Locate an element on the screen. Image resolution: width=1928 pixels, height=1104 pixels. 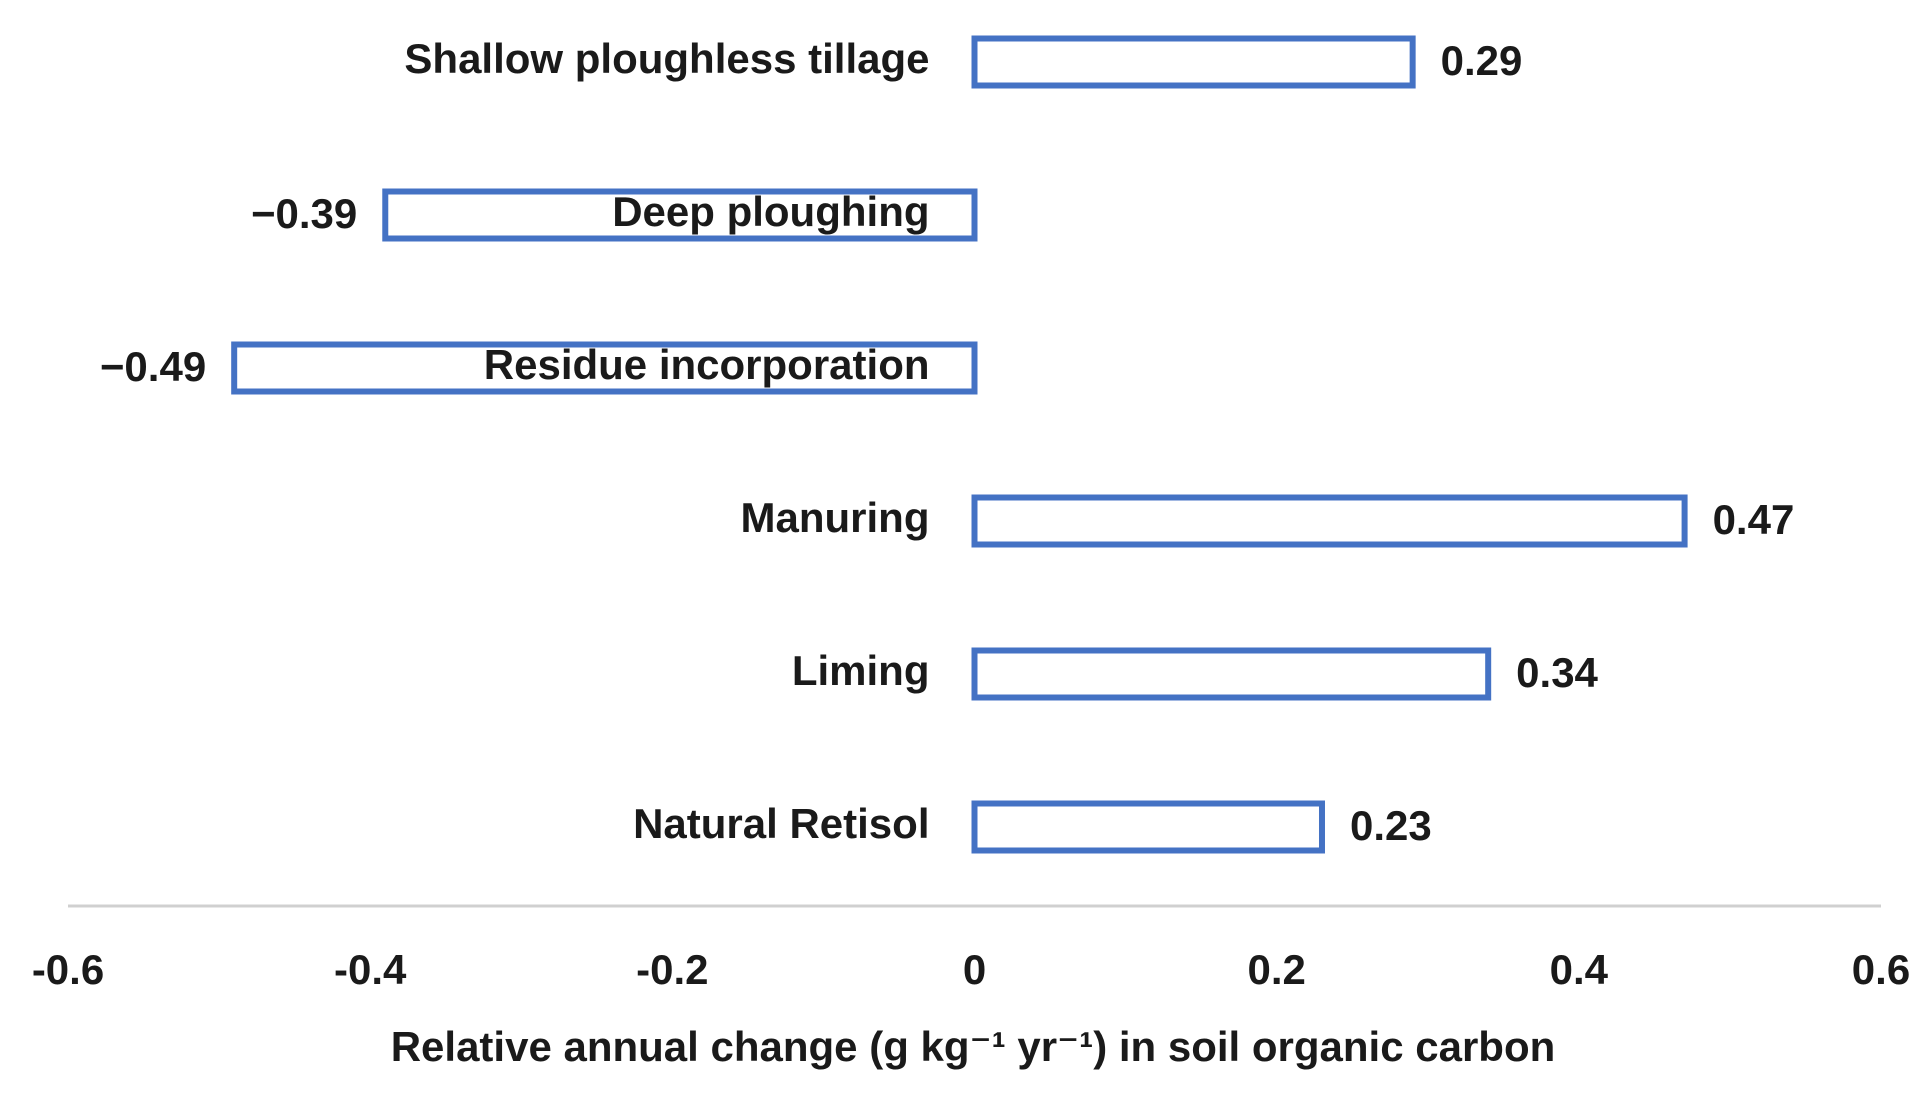
x-tick-label: 0.6 is located at coordinates (1881, 969).